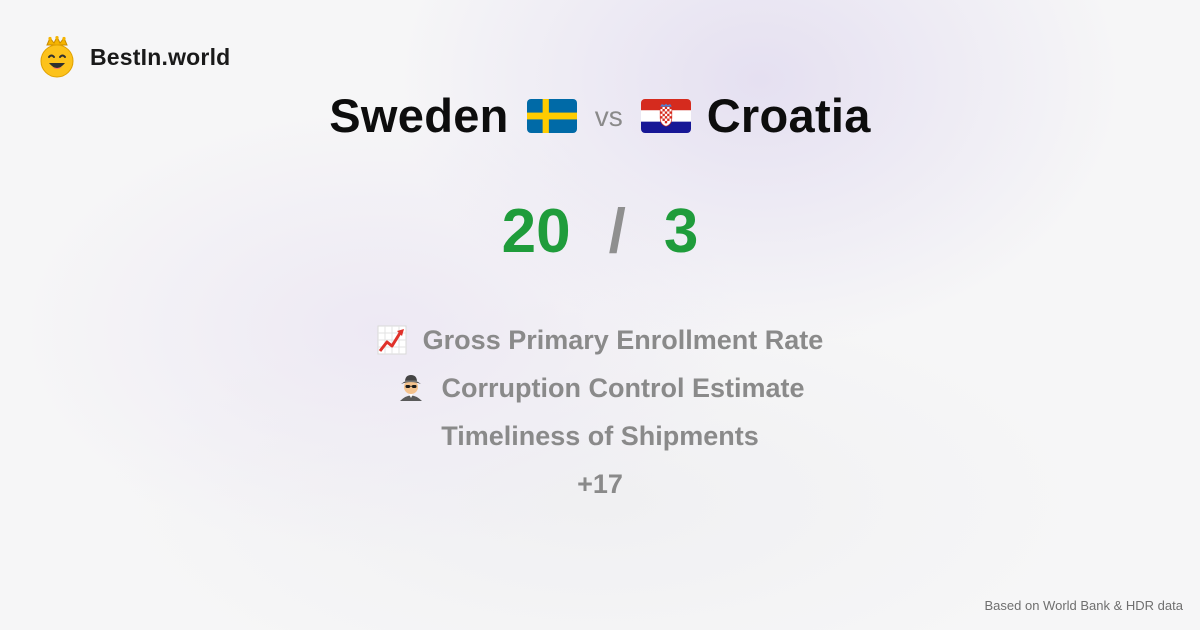  I want to click on croatia-flag-icon, so click(665, 115).